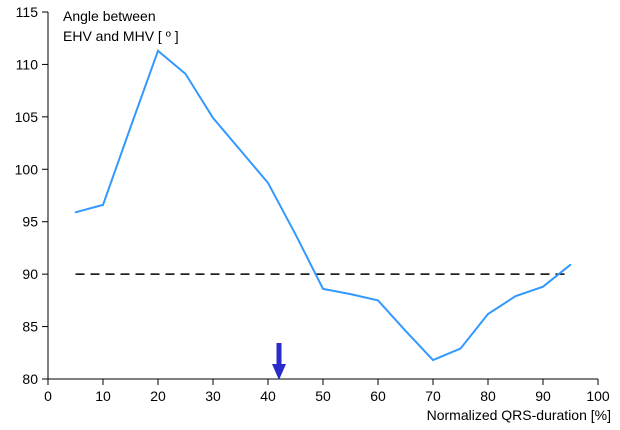 This screenshot has height=430, width=620. What do you see at coordinates (279, 372) in the screenshot?
I see `arrow-head` at bounding box center [279, 372].